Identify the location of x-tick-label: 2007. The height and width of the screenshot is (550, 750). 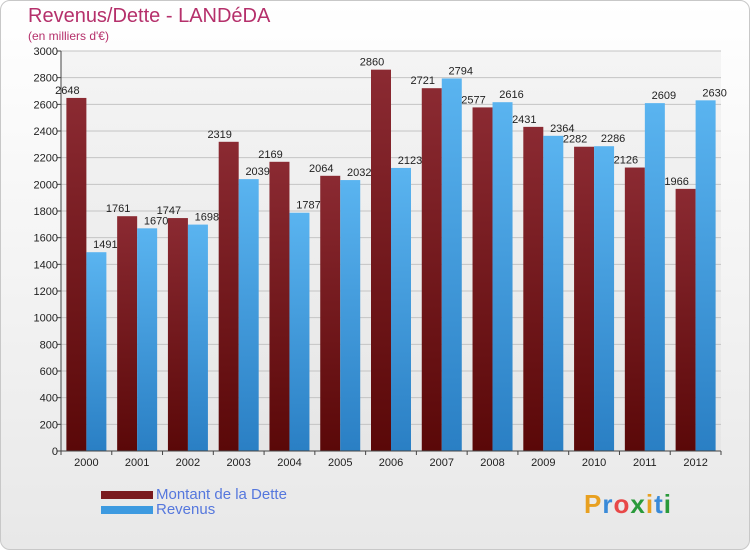
(442, 463).